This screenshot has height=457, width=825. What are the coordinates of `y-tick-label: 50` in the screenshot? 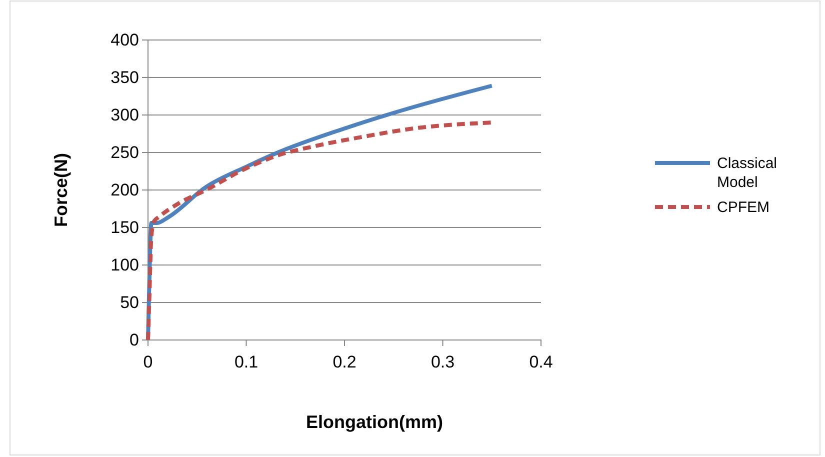 It's located at (129, 302).